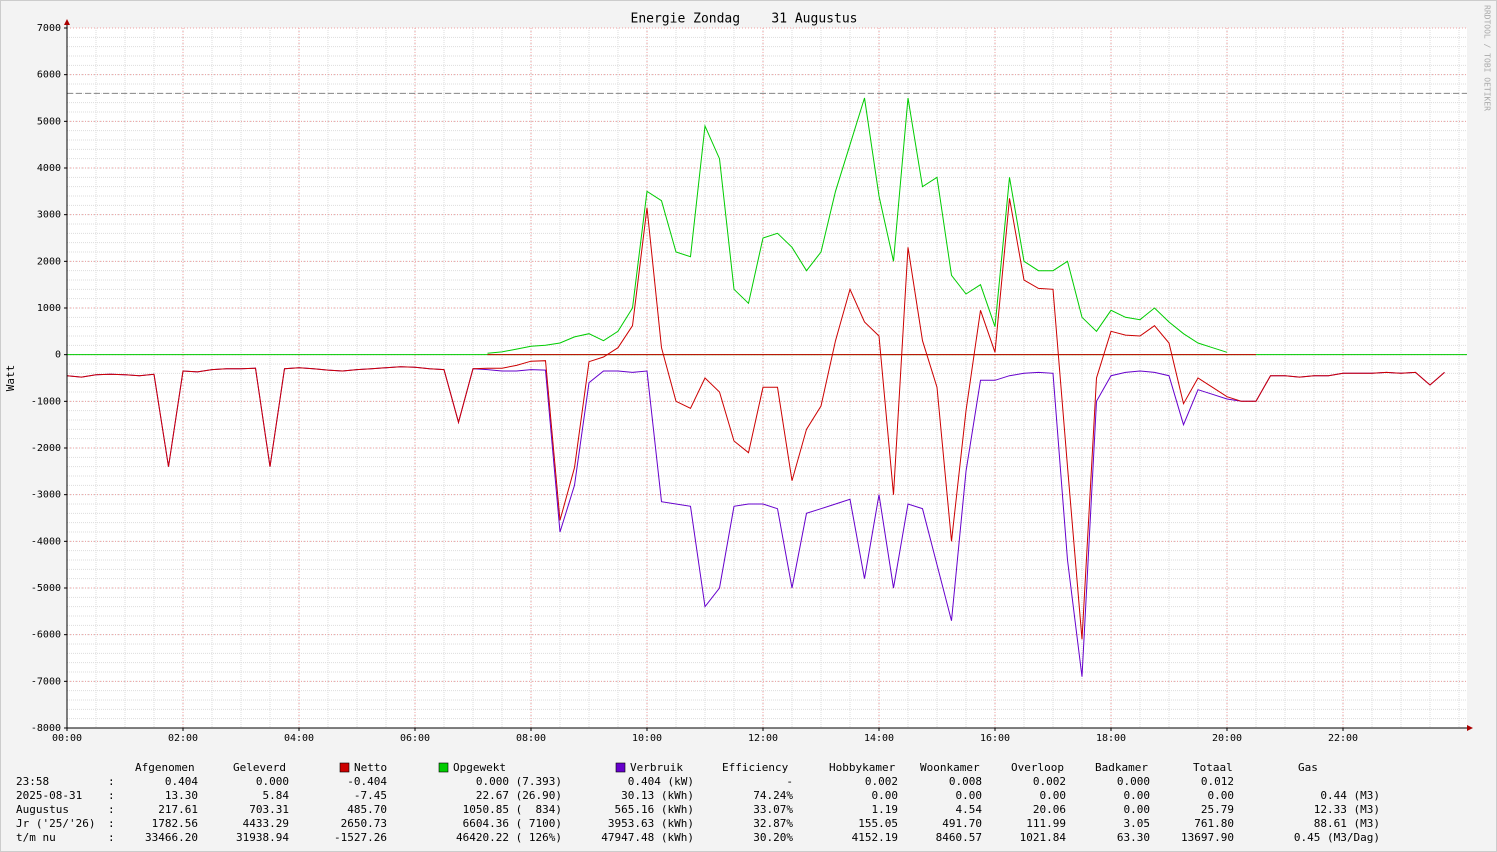 This screenshot has height=852, width=1497. Describe the element at coordinates (32, 781) in the screenshot. I see `row-label: 23:58` at that location.